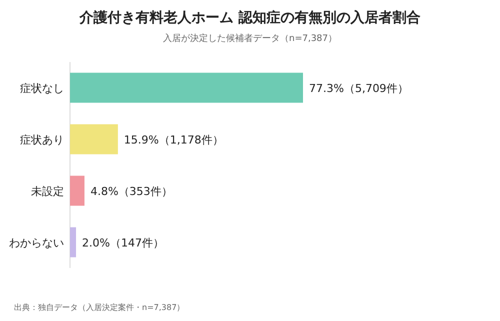 Image resolution: width=500 pixels, height=321 pixels. What do you see at coordinates (249, 17) in the screenshot?
I see `chart-title: 介護付き有料老人ホーム 認知症の有無別の入居者割合` at bounding box center [249, 17].